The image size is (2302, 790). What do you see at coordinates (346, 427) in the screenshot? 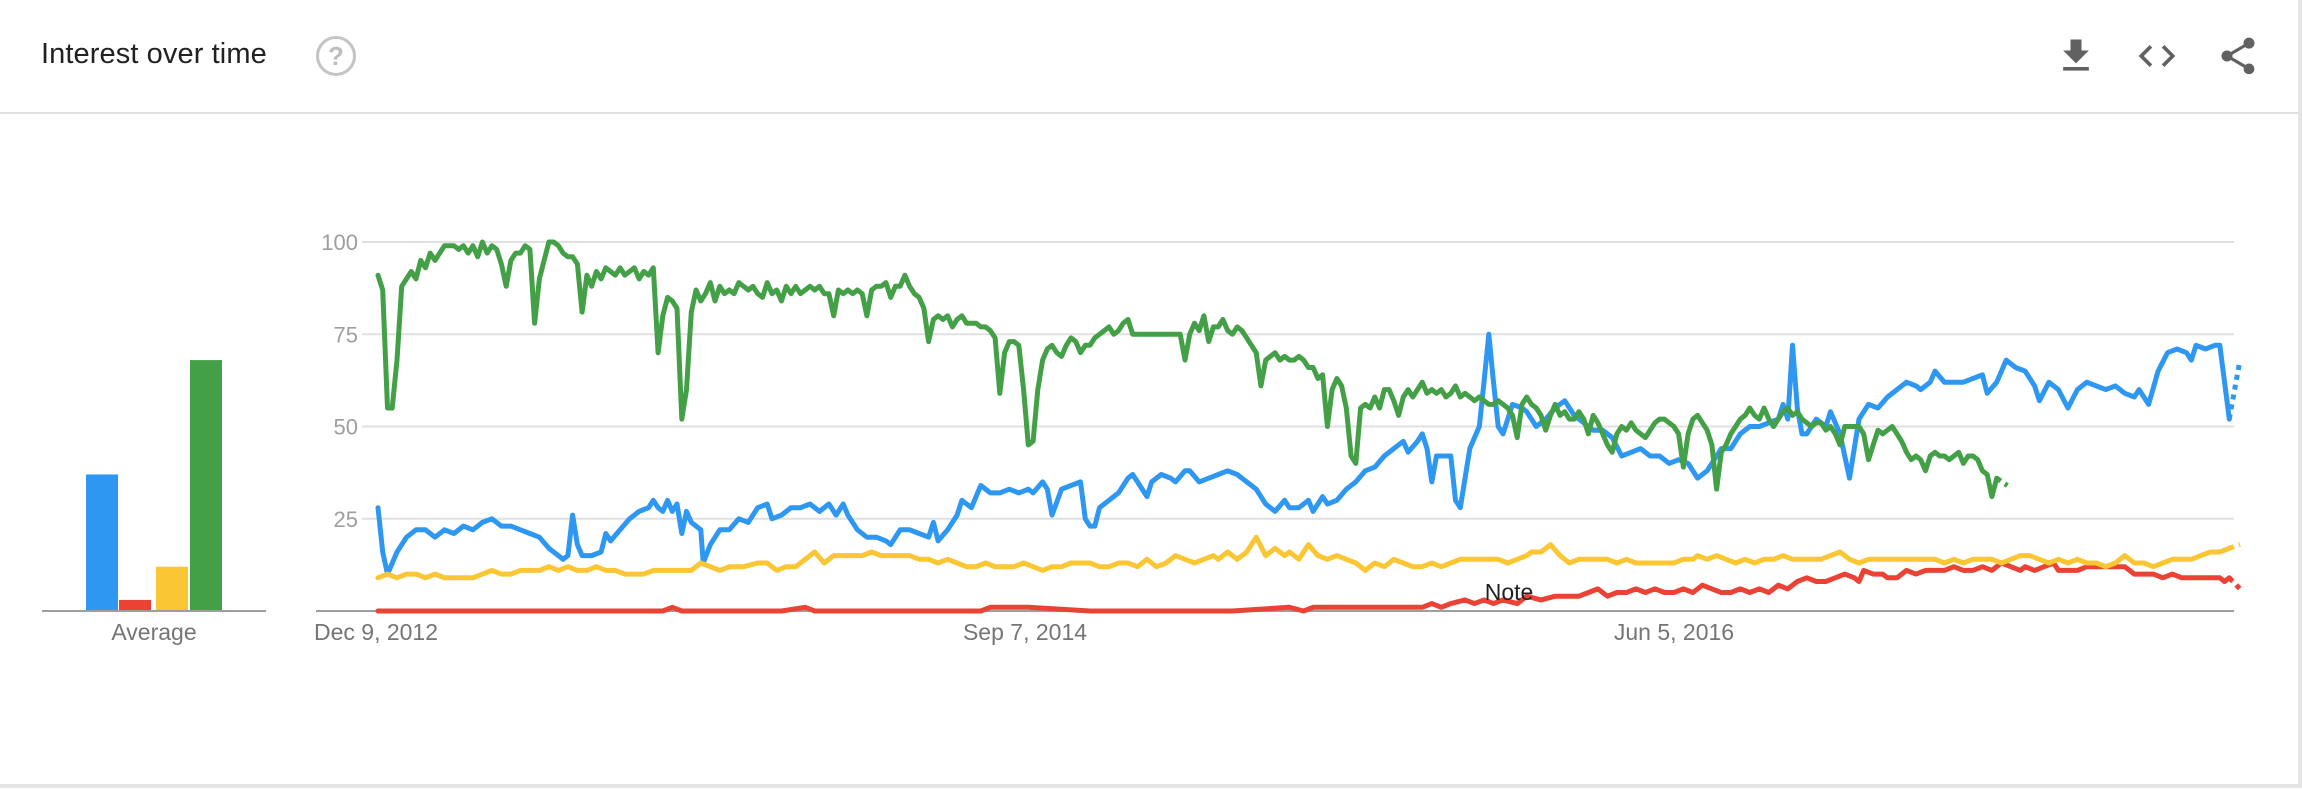
I see `y-tick-label: 50` at bounding box center [346, 427].